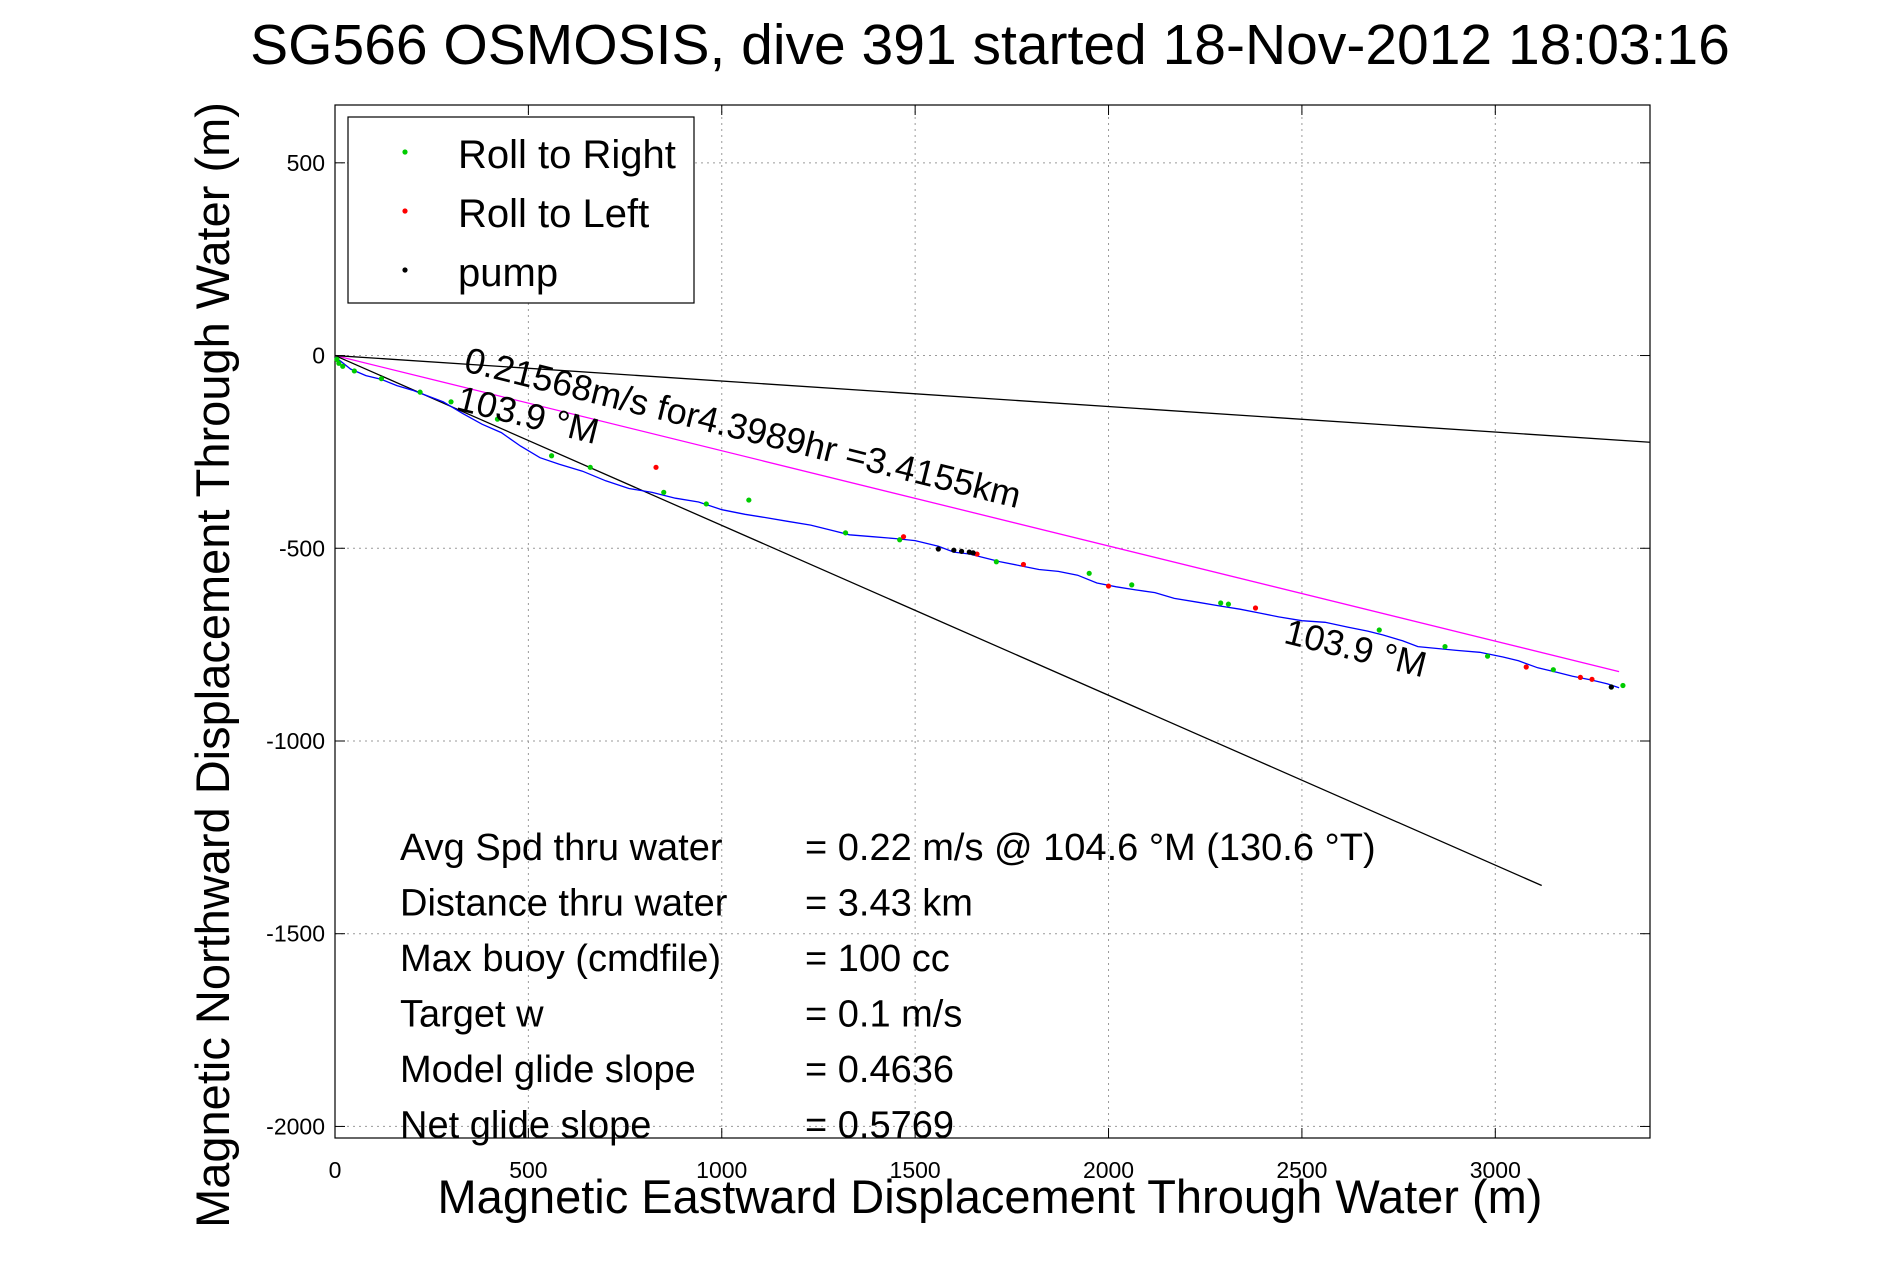 This screenshot has width=1891, height=1262. I want to click on legend-label: pump, so click(508, 273).